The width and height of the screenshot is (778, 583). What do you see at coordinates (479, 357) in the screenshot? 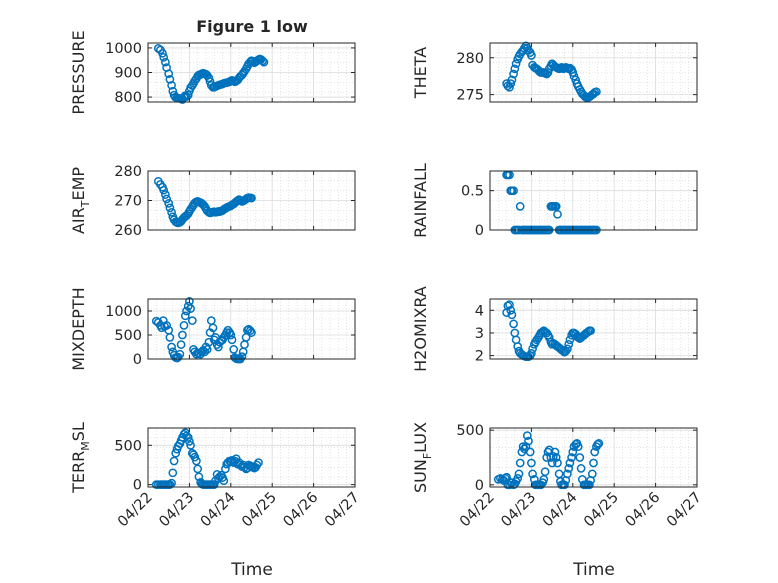
I see `y-tick-label: 2` at bounding box center [479, 357].